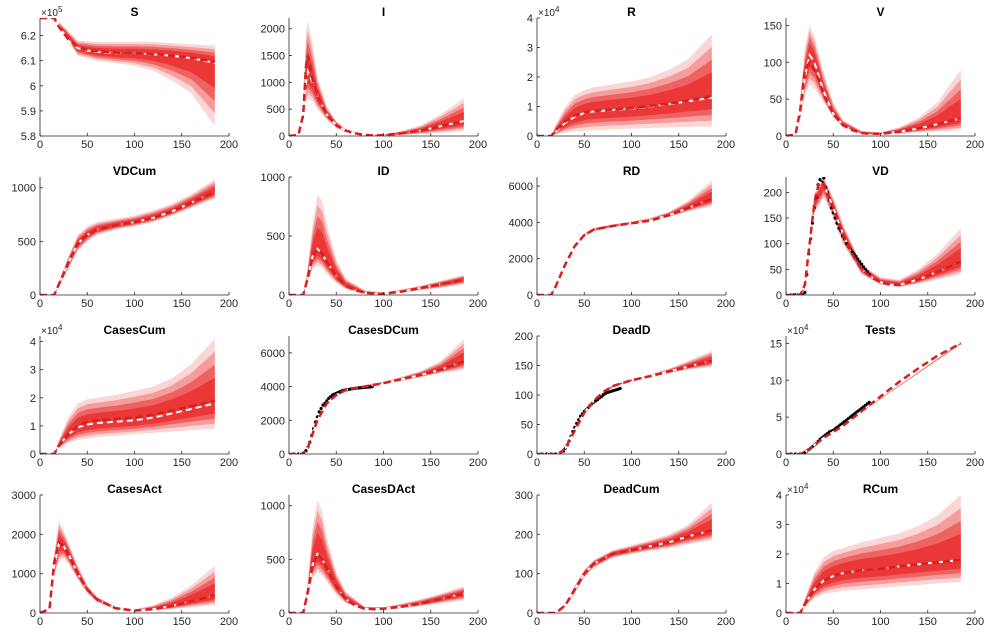 The width and height of the screenshot is (984, 634). What do you see at coordinates (631, 330) in the screenshot?
I see `panel-title: DeadD` at bounding box center [631, 330].